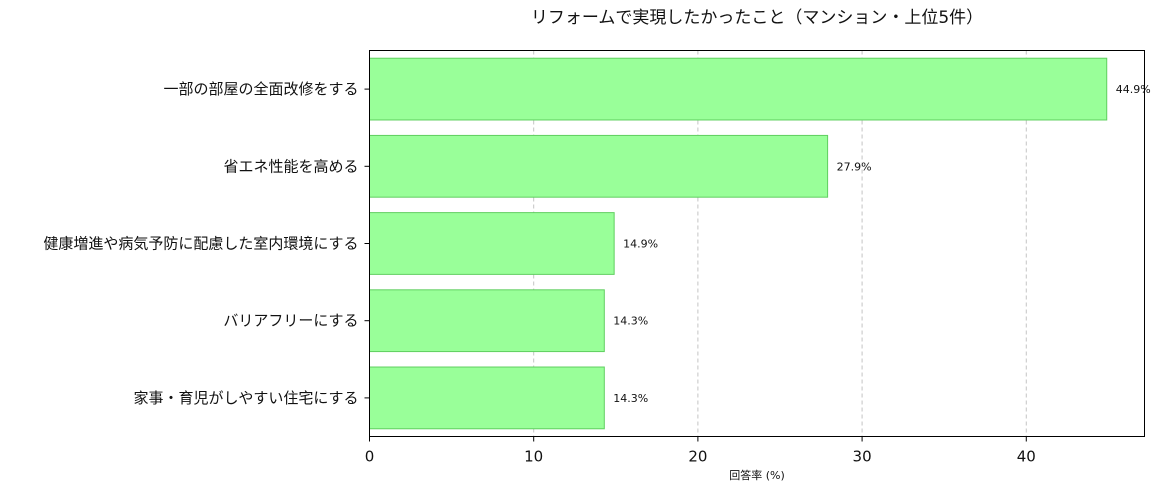 This screenshot has width=1164, height=492. What do you see at coordinates (1026, 457) in the screenshot?
I see `x-tick-label-4: 40` at bounding box center [1026, 457].